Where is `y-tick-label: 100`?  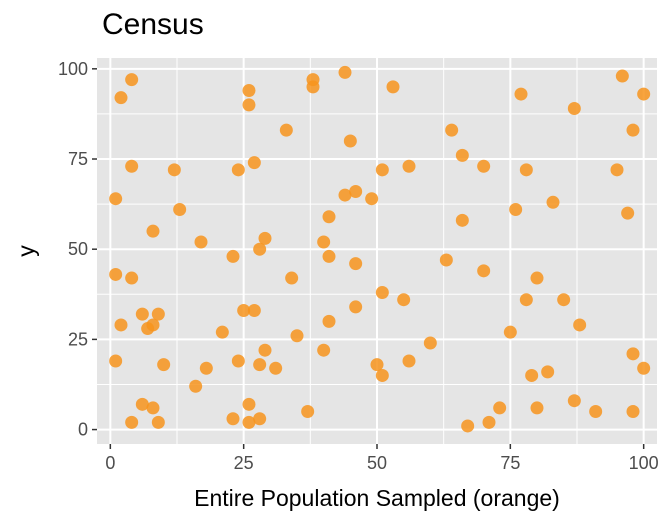 y-tick-label: 100 is located at coordinates (73, 69).